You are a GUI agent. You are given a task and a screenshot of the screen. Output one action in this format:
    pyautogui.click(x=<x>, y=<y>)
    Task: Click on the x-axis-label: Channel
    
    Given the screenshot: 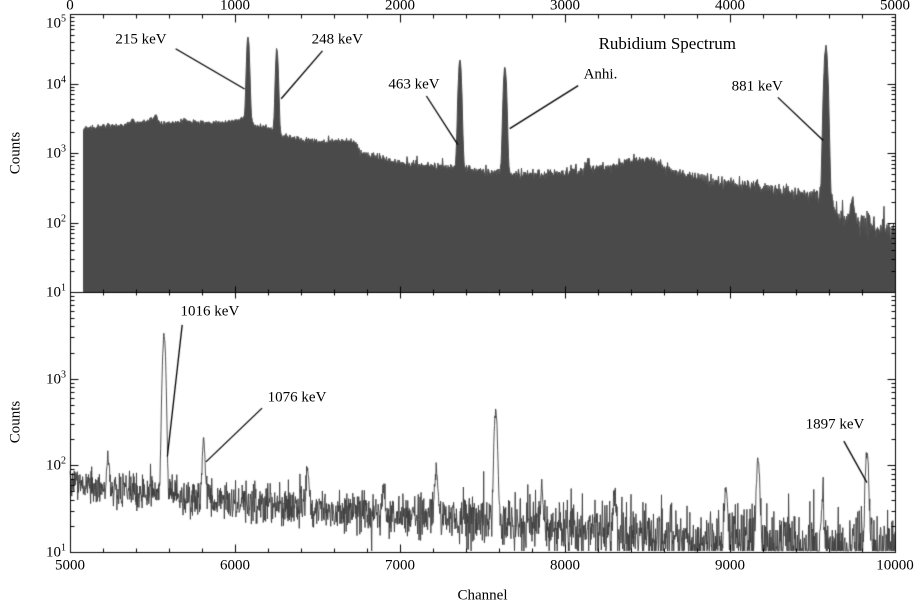 What is the action you would take?
    pyautogui.click(x=482, y=595)
    